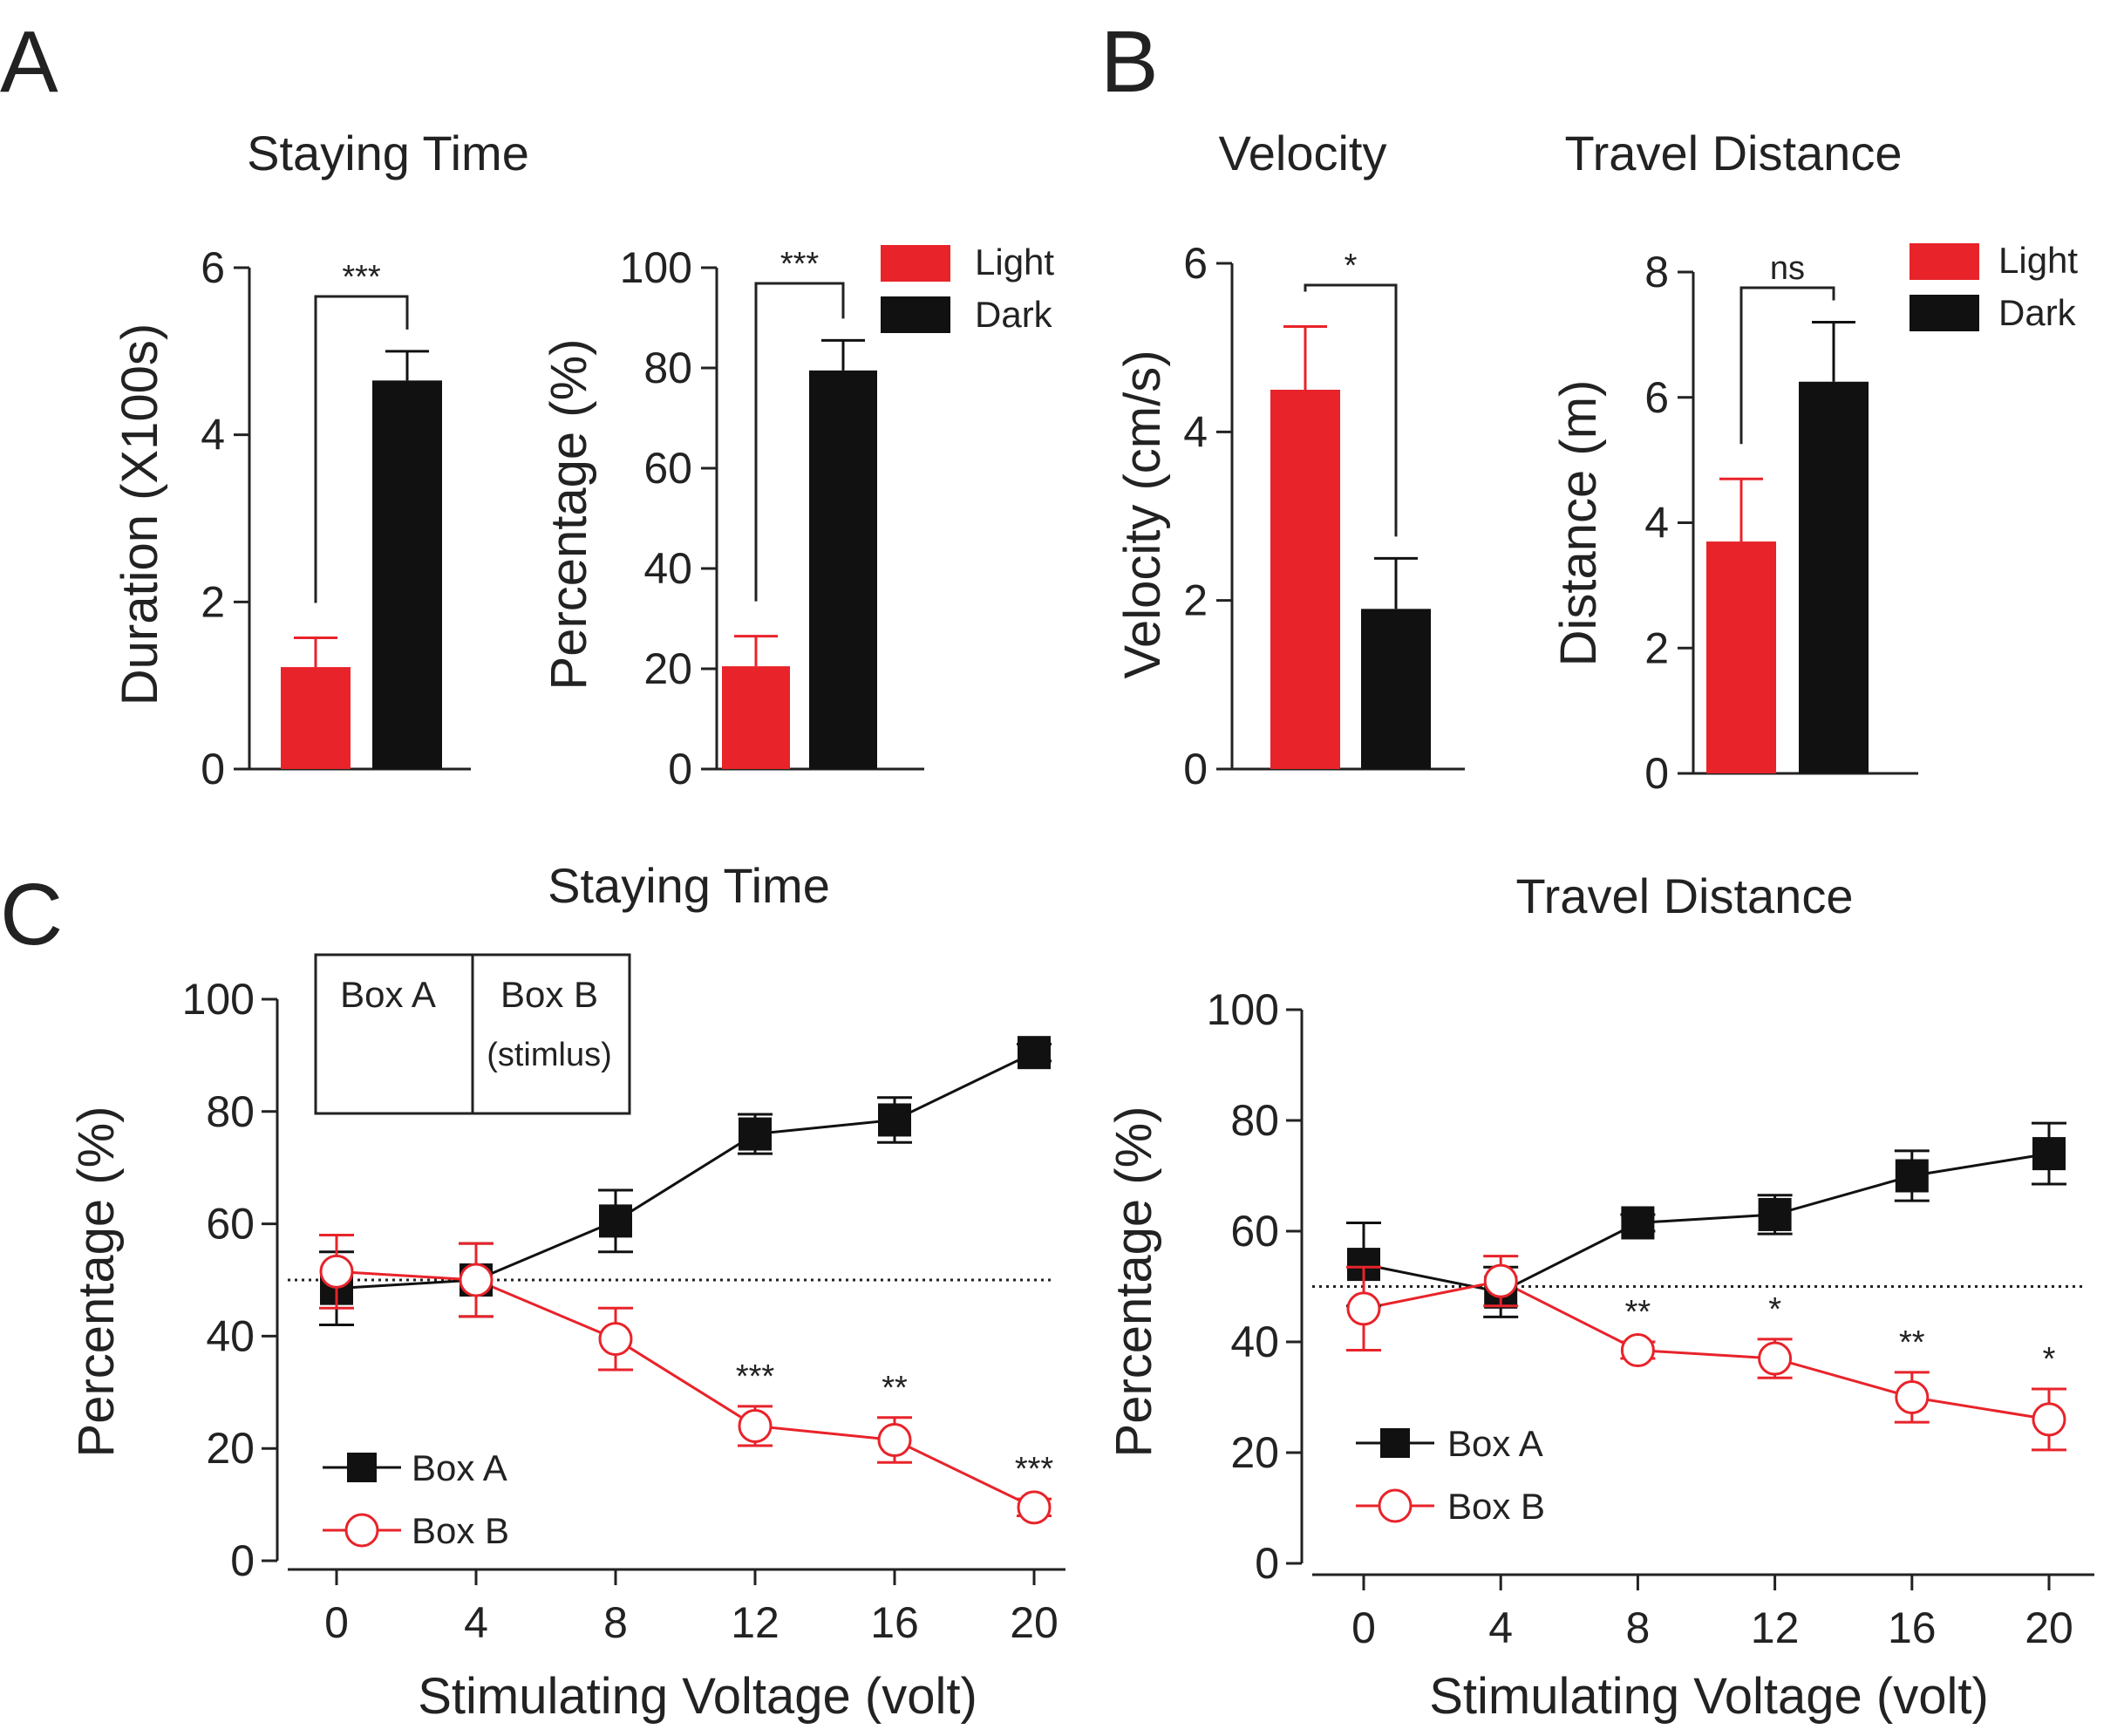 This screenshot has width=2124, height=1736. I want to click on panel-letter-a: A, so click(29, 62).